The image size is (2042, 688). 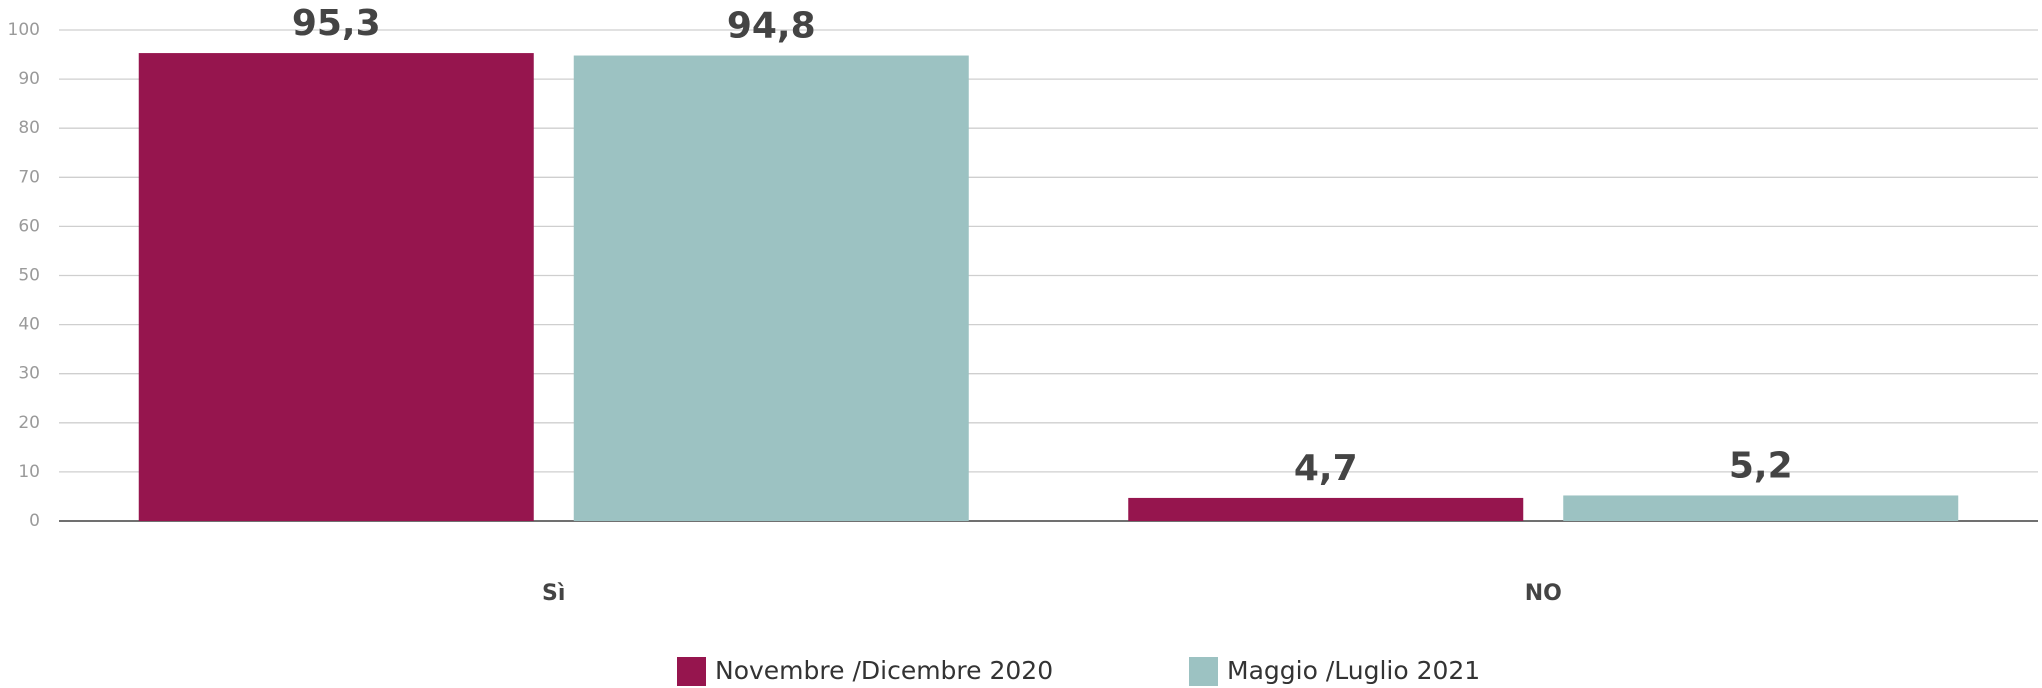 What do you see at coordinates (29, 79) in the screenshot?
I see `y-tick-label: 90` at bounding box center [29, 79].